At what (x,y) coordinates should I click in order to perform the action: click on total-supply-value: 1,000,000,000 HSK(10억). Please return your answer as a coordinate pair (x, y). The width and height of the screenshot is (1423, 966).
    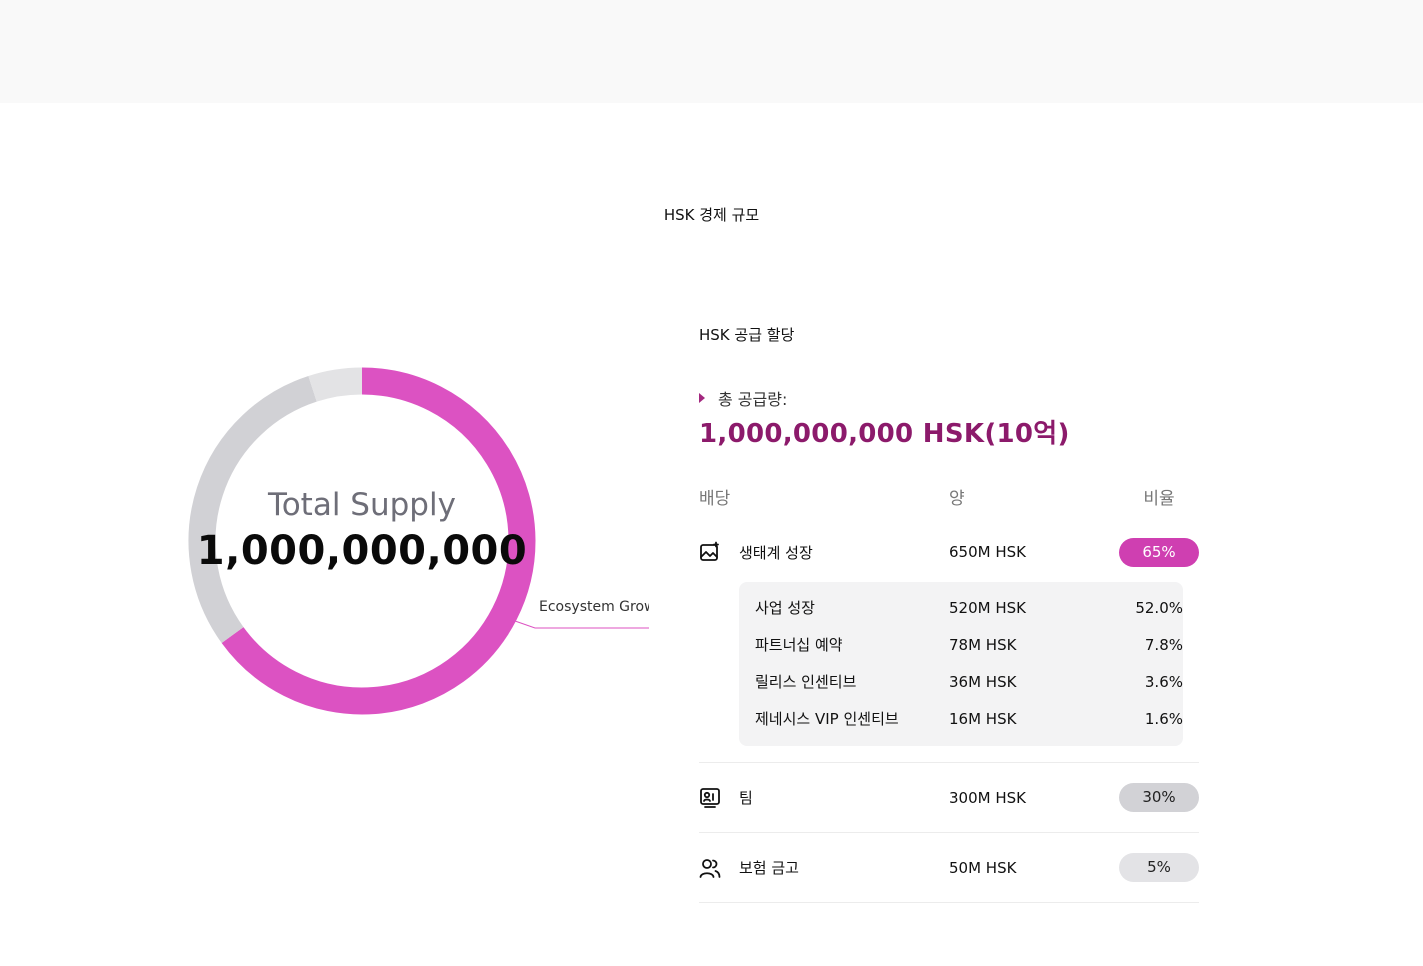
    Looking at the image, I should click on (884, 434).